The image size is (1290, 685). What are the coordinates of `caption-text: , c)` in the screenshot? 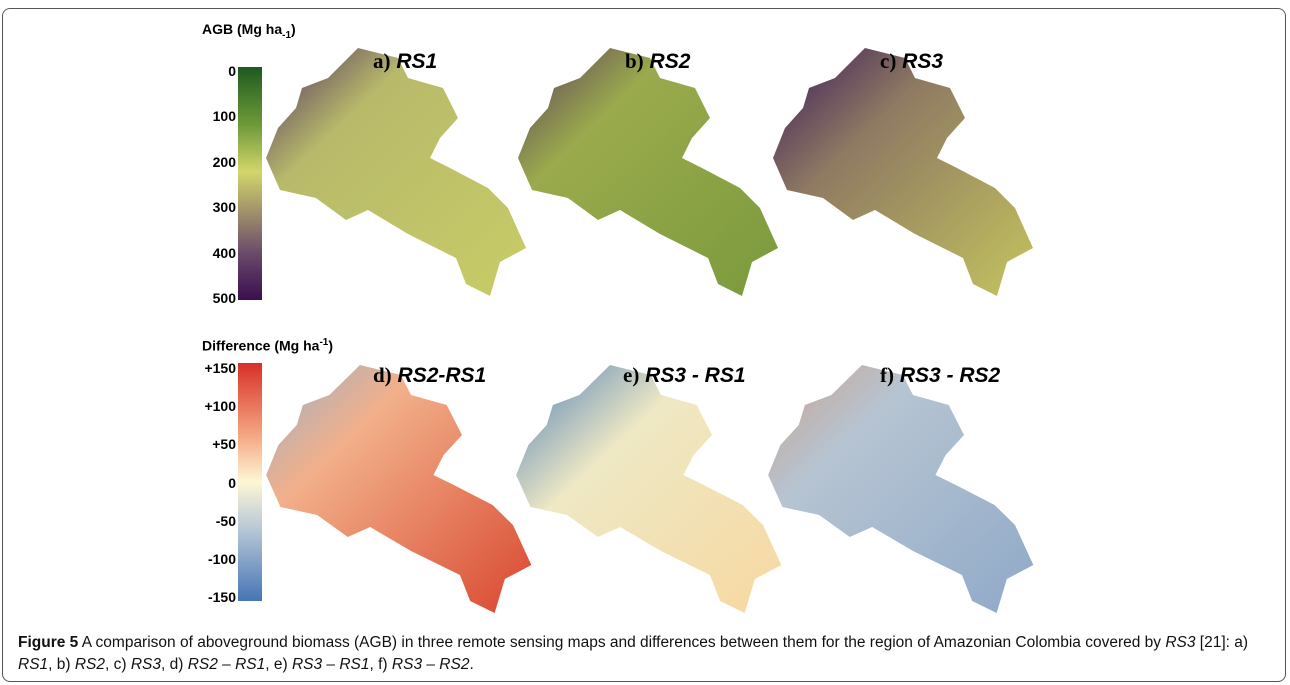 It's located at (118, 664).